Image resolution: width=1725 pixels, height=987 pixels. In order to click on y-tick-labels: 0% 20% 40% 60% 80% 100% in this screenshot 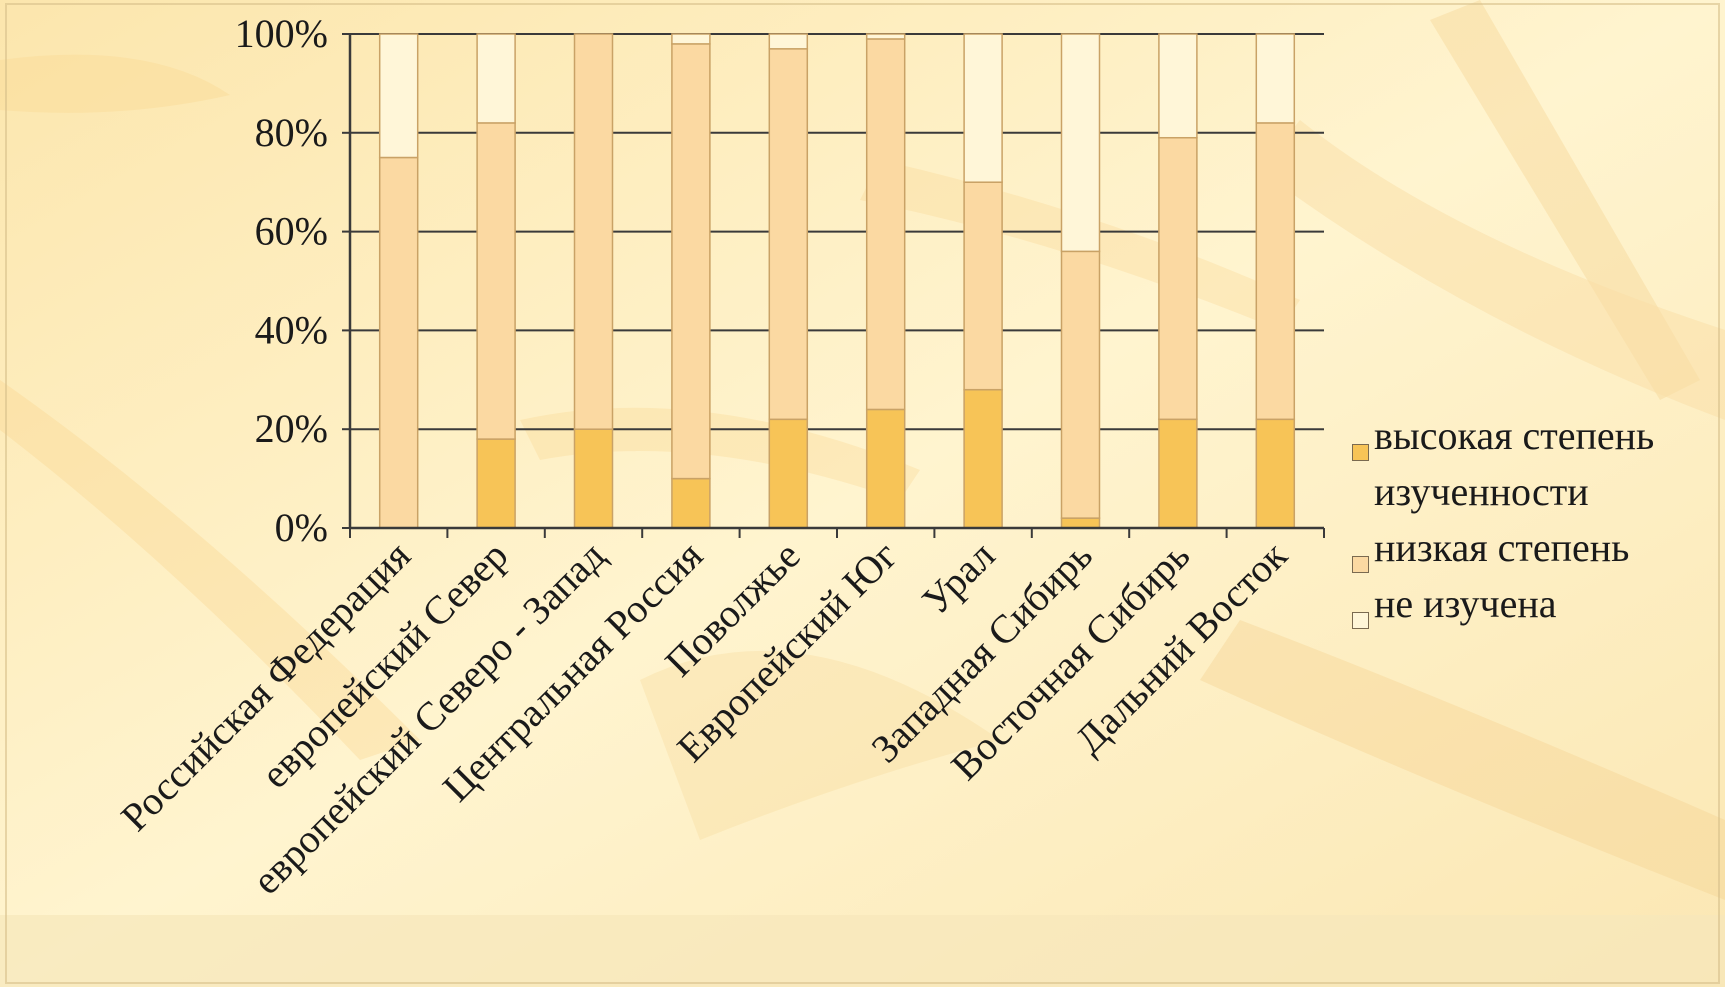, I will do `click(281, 280)`.